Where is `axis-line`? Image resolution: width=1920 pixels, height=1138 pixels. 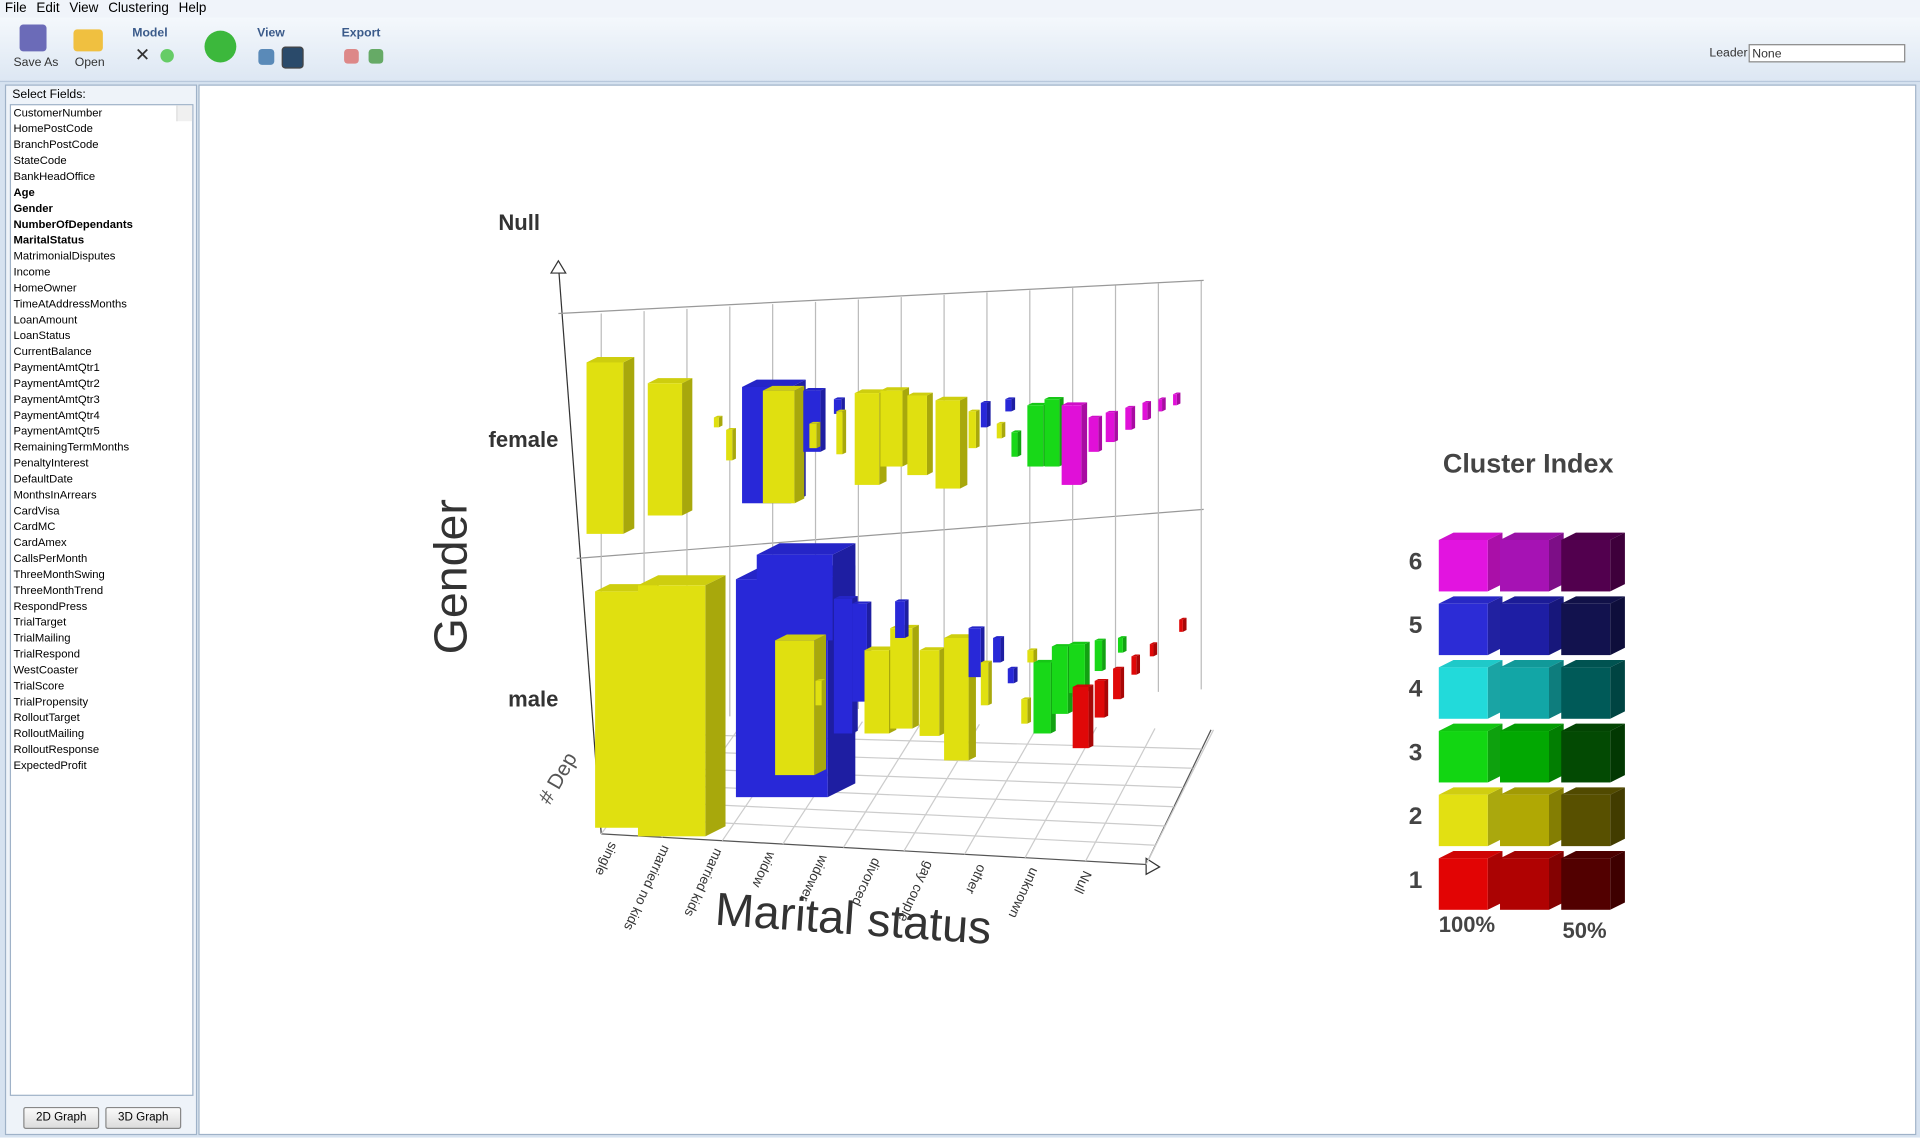 axis-line is located at coordinates (579, 549).